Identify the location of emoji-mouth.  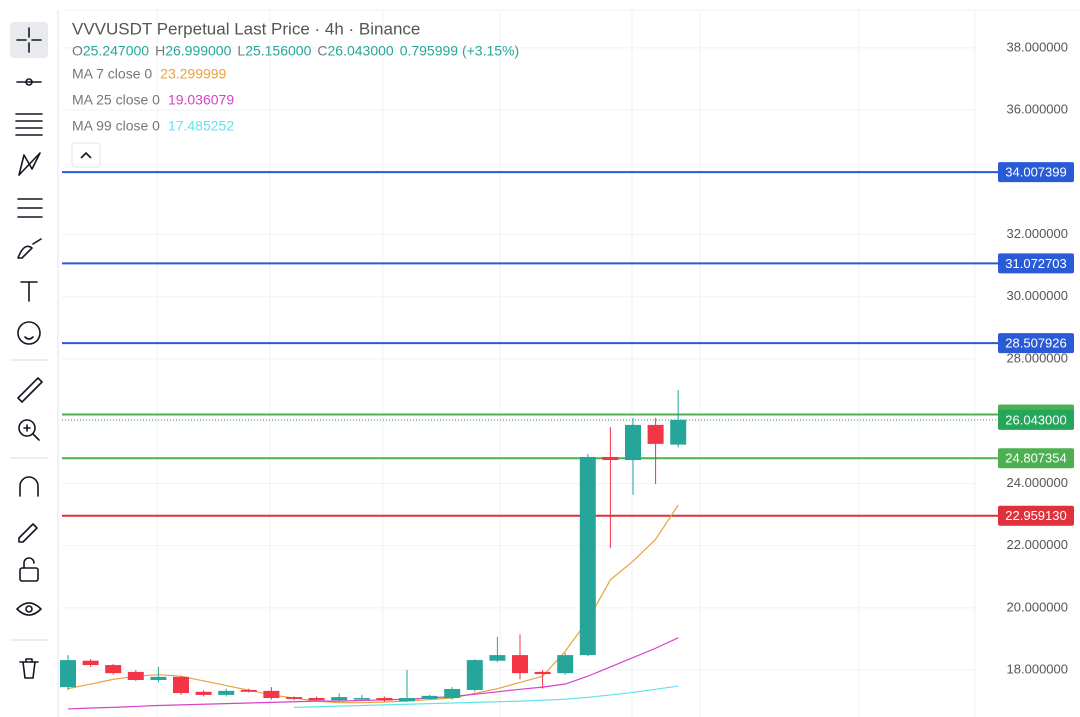
(29, 338).